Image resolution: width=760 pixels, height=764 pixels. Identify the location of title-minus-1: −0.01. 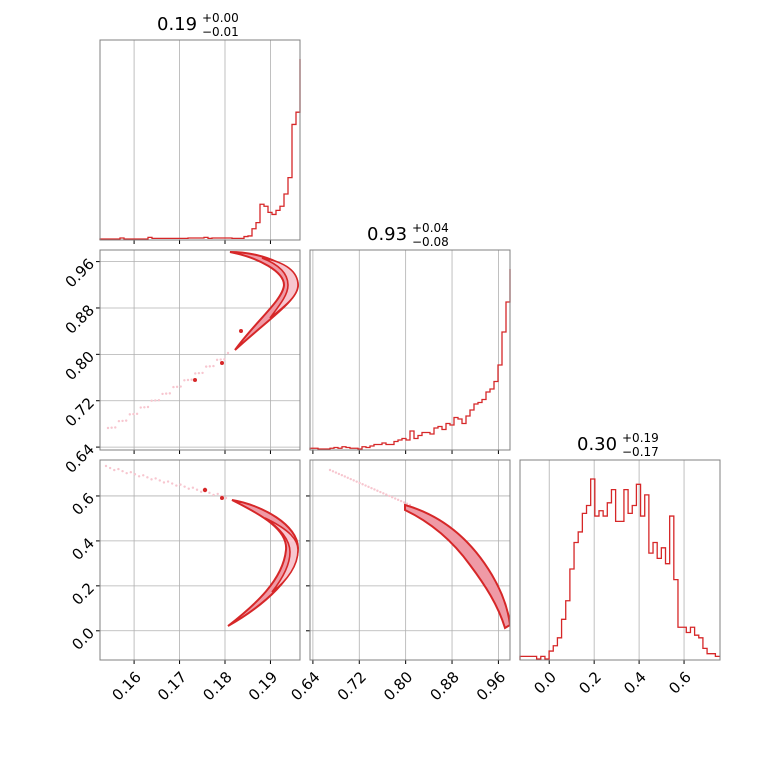
(220, 32).